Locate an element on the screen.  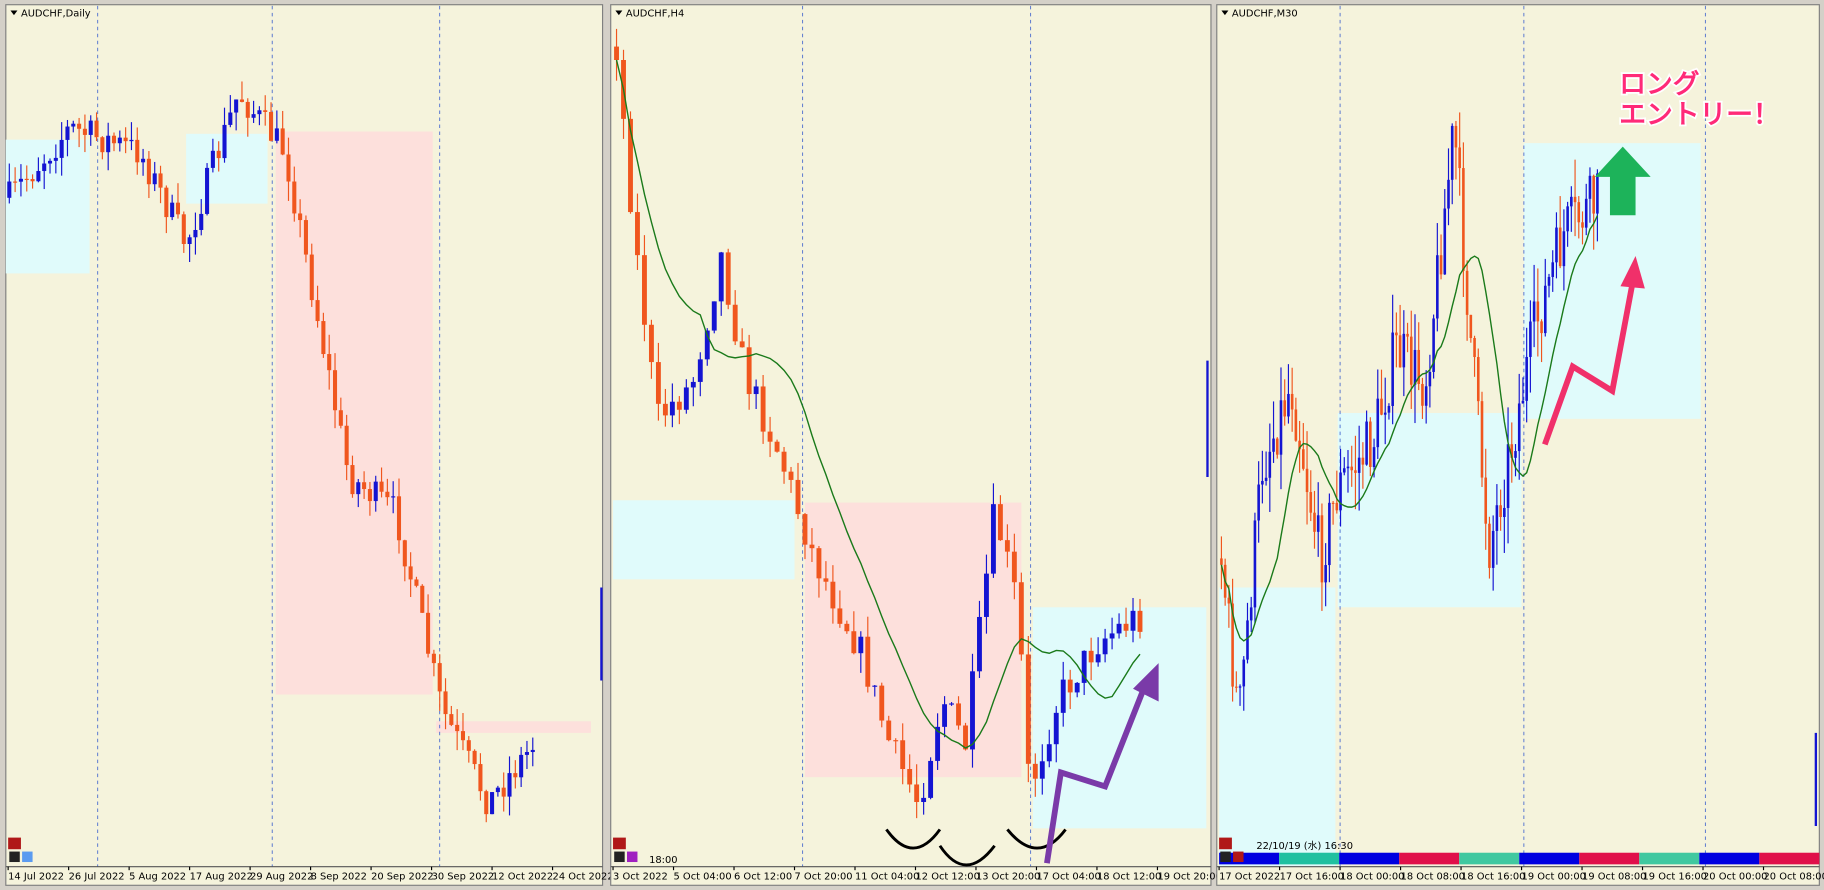
x-label: 20 Oct 08:00 is located at coordinates (1794, 876).